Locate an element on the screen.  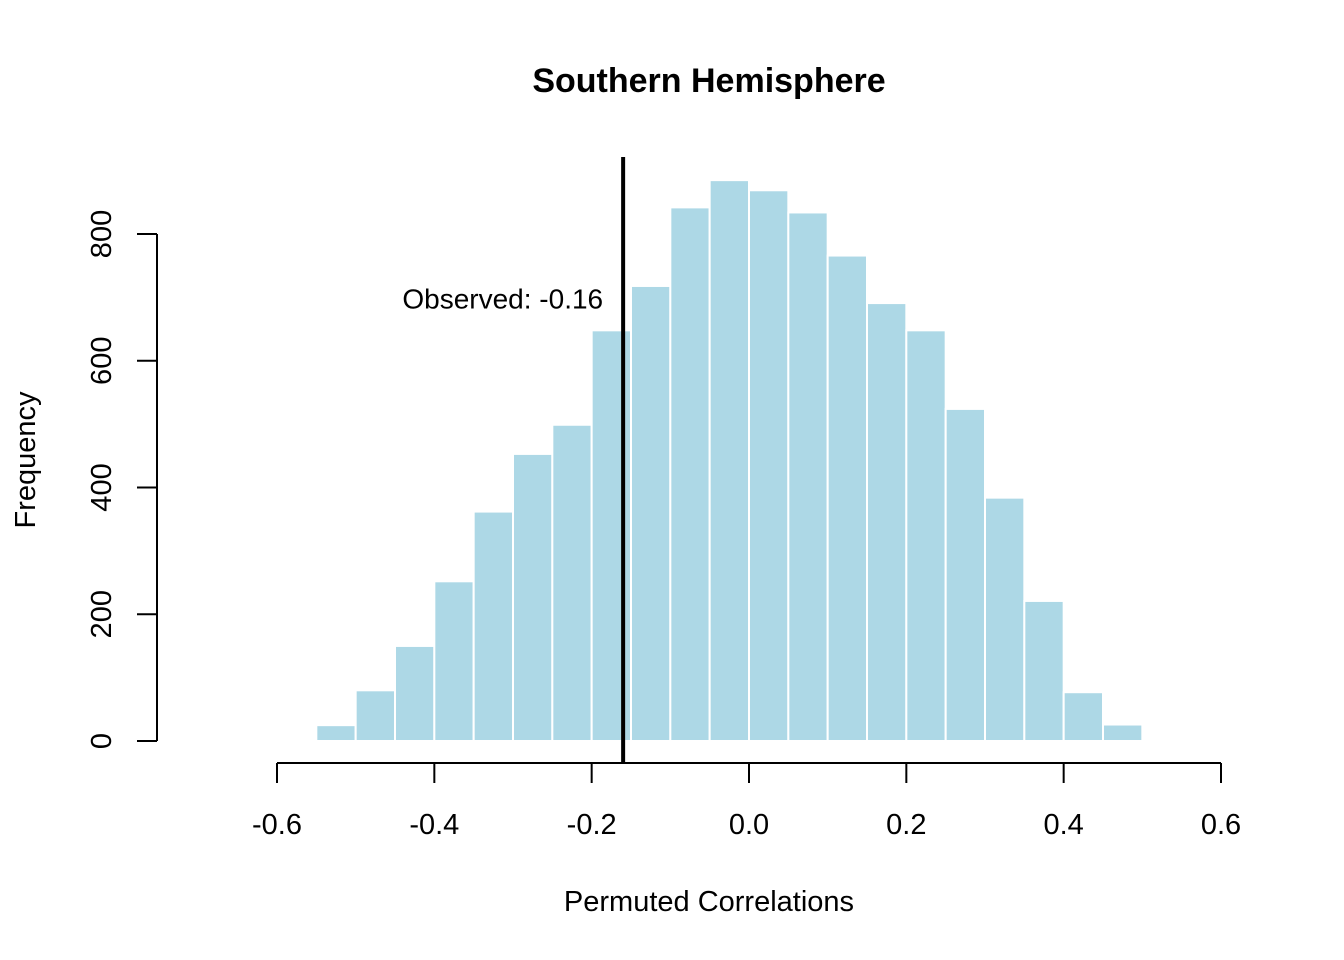
y-tick-label: 600 is located at coordinates (102, 361).